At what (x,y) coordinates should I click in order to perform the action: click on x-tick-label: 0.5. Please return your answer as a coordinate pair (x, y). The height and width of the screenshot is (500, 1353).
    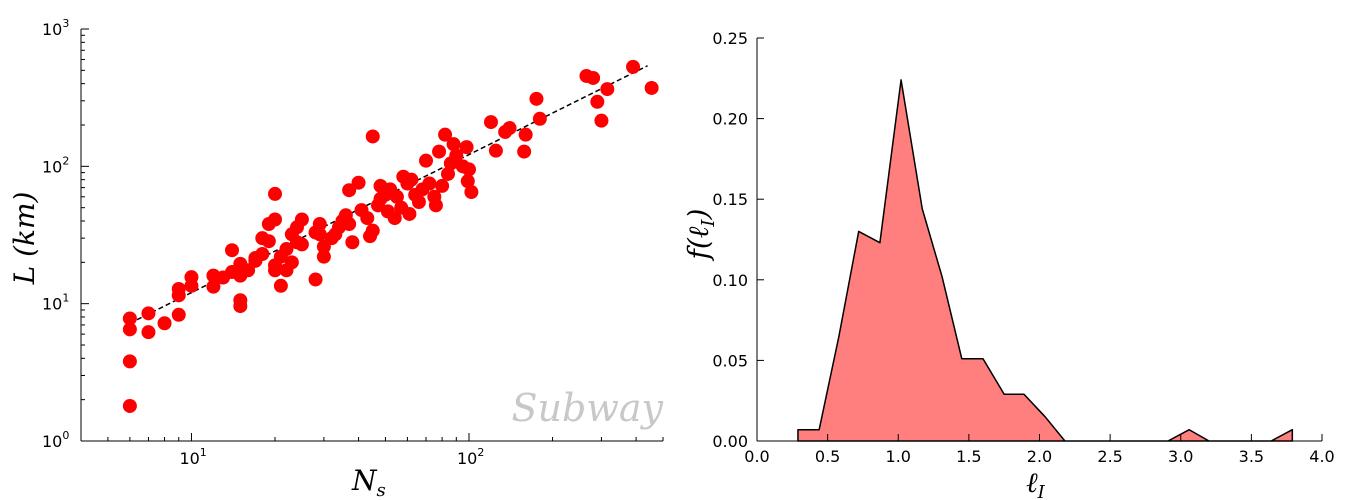
    Looking at the image, I should click on (827, 456).